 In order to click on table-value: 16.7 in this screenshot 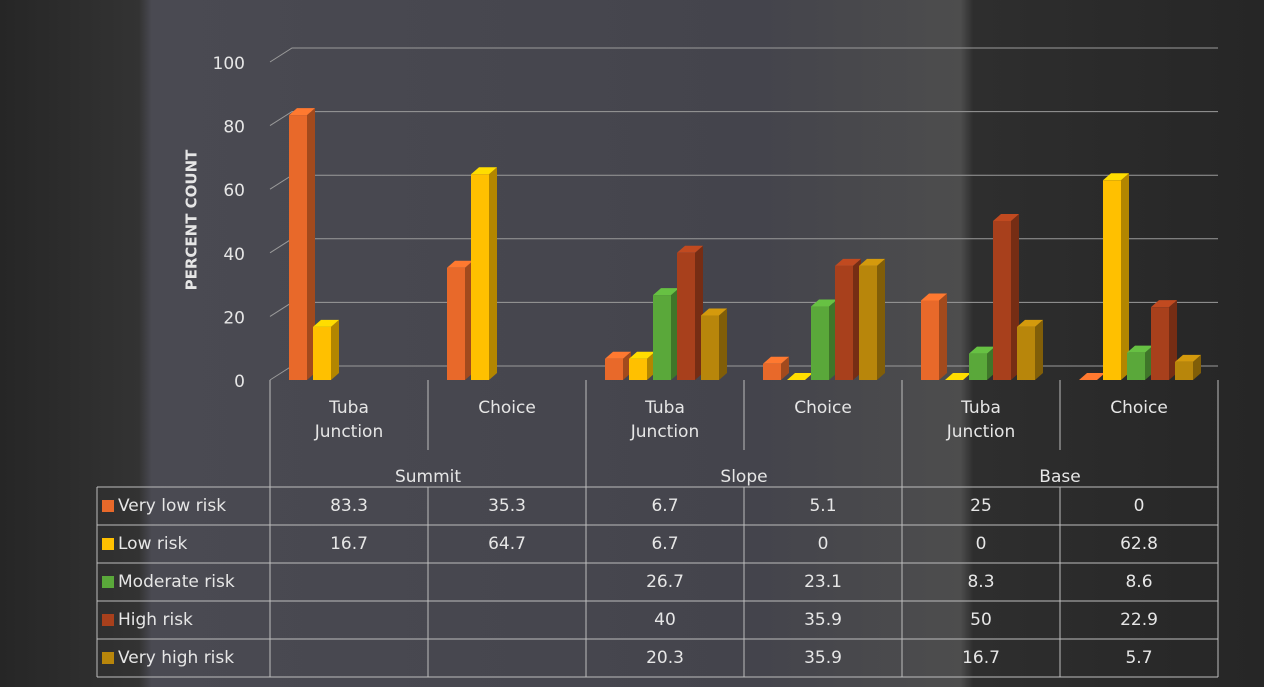, I will do `click(349, 544)`.